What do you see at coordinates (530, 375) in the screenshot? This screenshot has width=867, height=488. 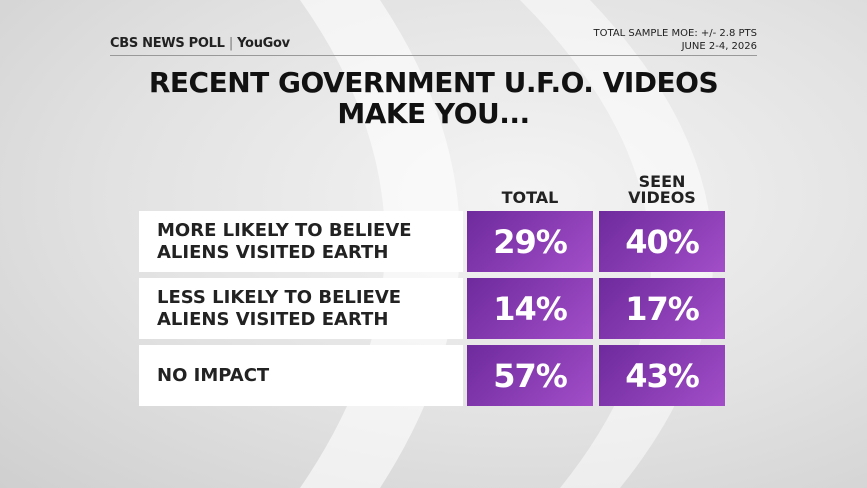 I see `value-cell: 57%` at bounding box center [530, 375].